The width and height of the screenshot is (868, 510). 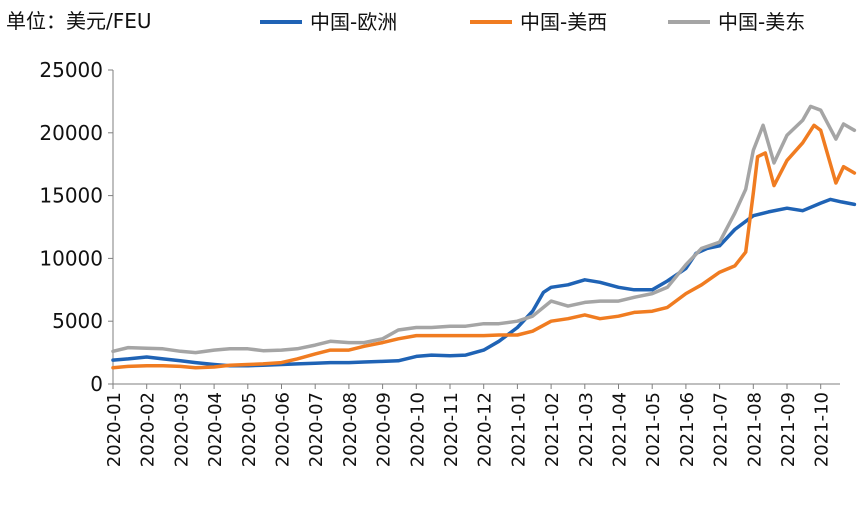 What do you see at coordinates (451, 429) in the screenshot?
I see `x-tick-label: 2020-11` at bounding box center [451, 429].